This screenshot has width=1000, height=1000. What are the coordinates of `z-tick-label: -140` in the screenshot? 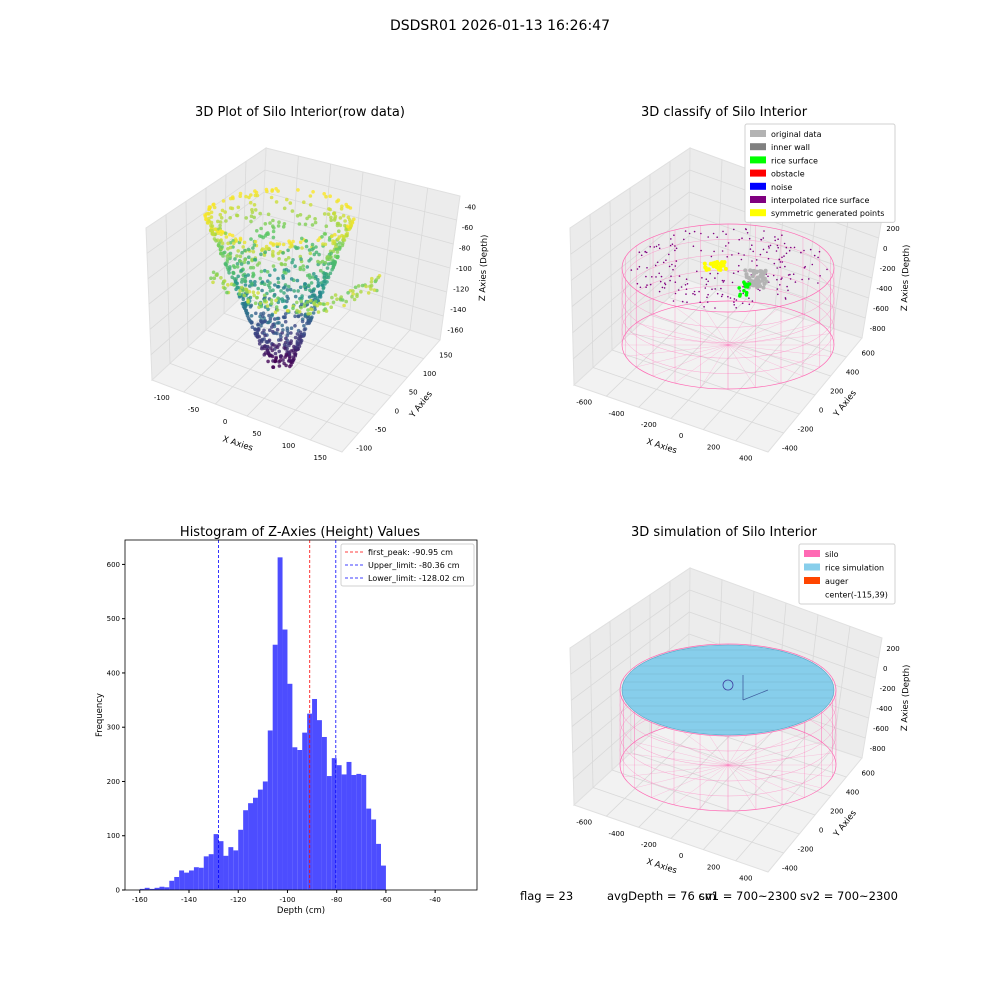 It's located at (458, 310).